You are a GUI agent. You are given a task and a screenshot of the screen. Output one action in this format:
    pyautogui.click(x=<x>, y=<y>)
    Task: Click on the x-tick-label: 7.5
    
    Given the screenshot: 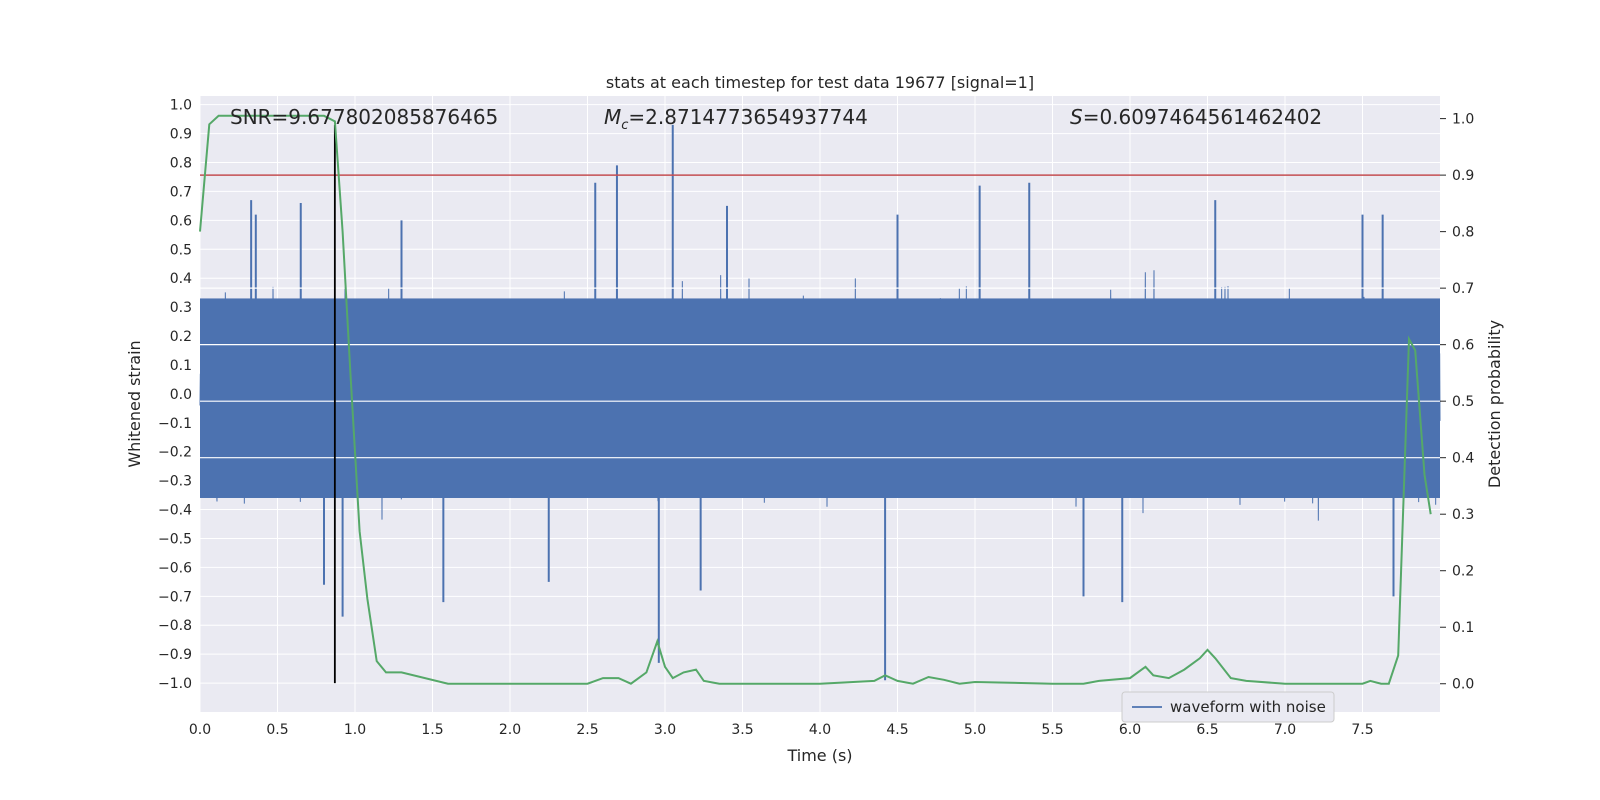 What is the action you would take?
    pyautogui.click(x=1362, y=730)
    